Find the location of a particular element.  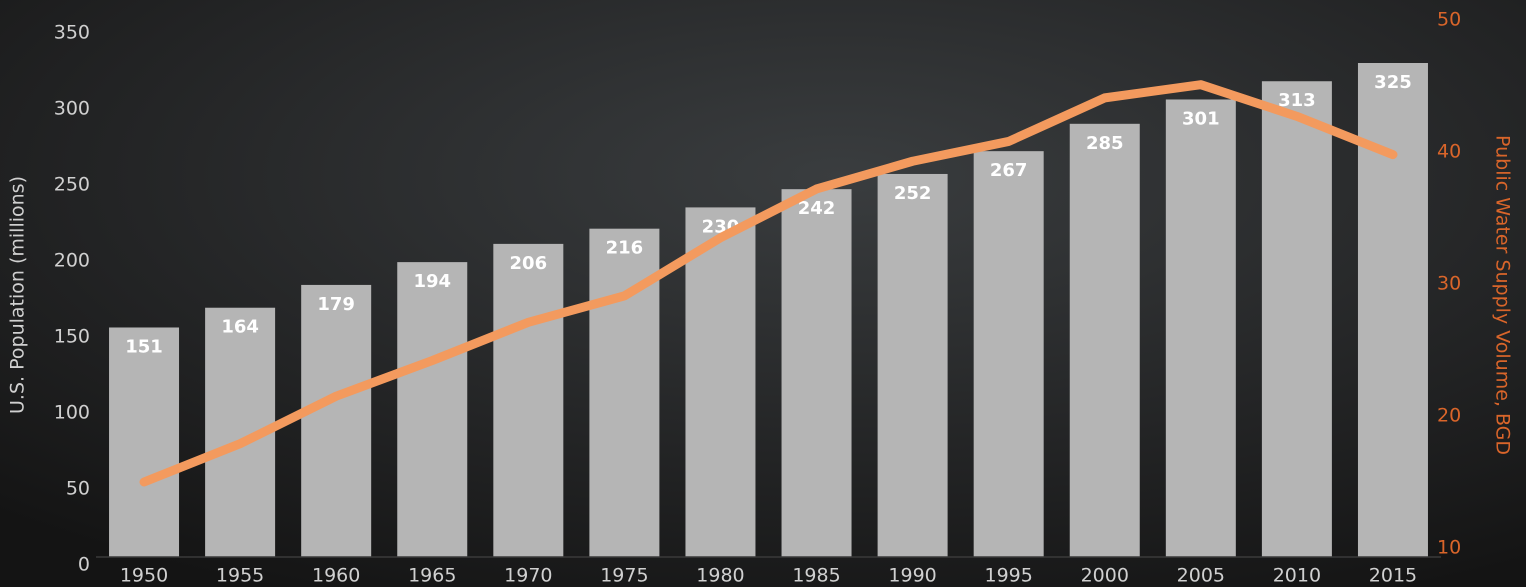

value-label: 285 is located at coordinates (1105, 143).